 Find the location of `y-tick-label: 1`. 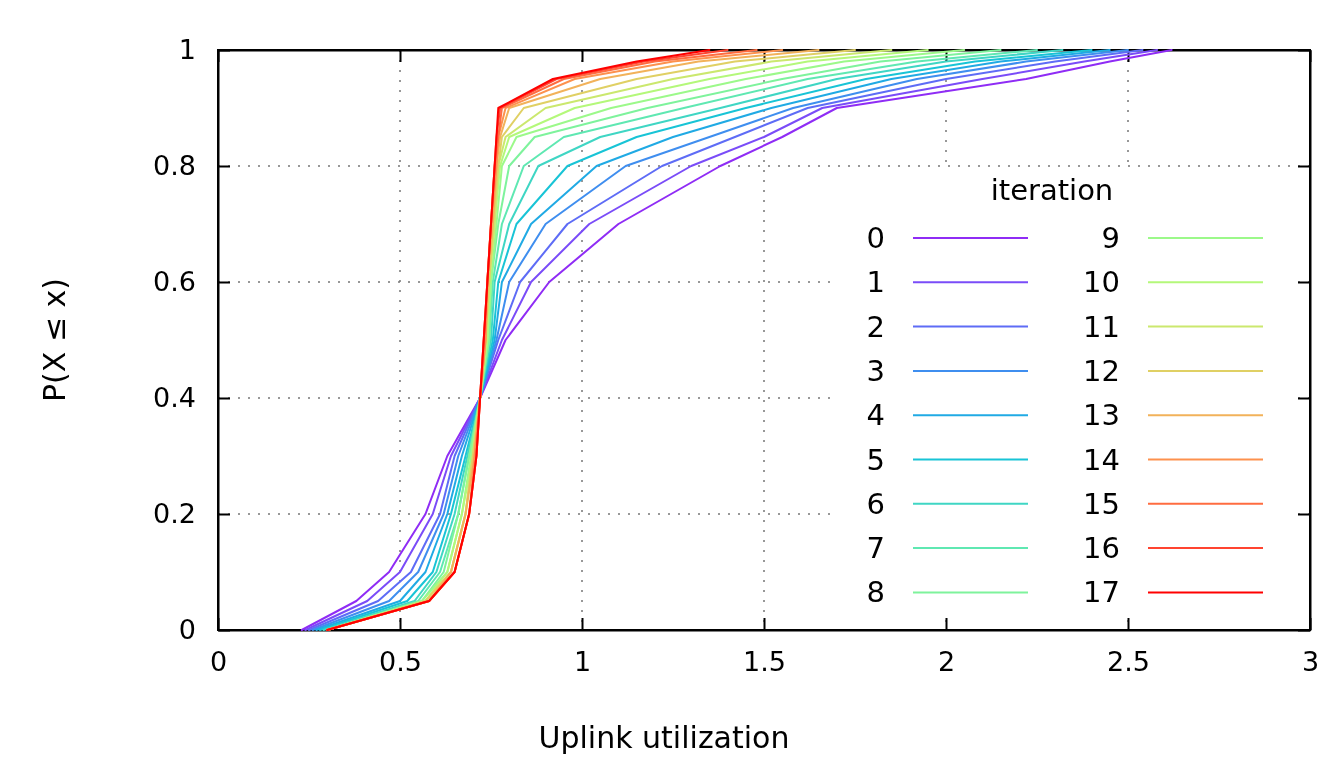

y-tick-label: 1 is located at coordinates (187, 50).